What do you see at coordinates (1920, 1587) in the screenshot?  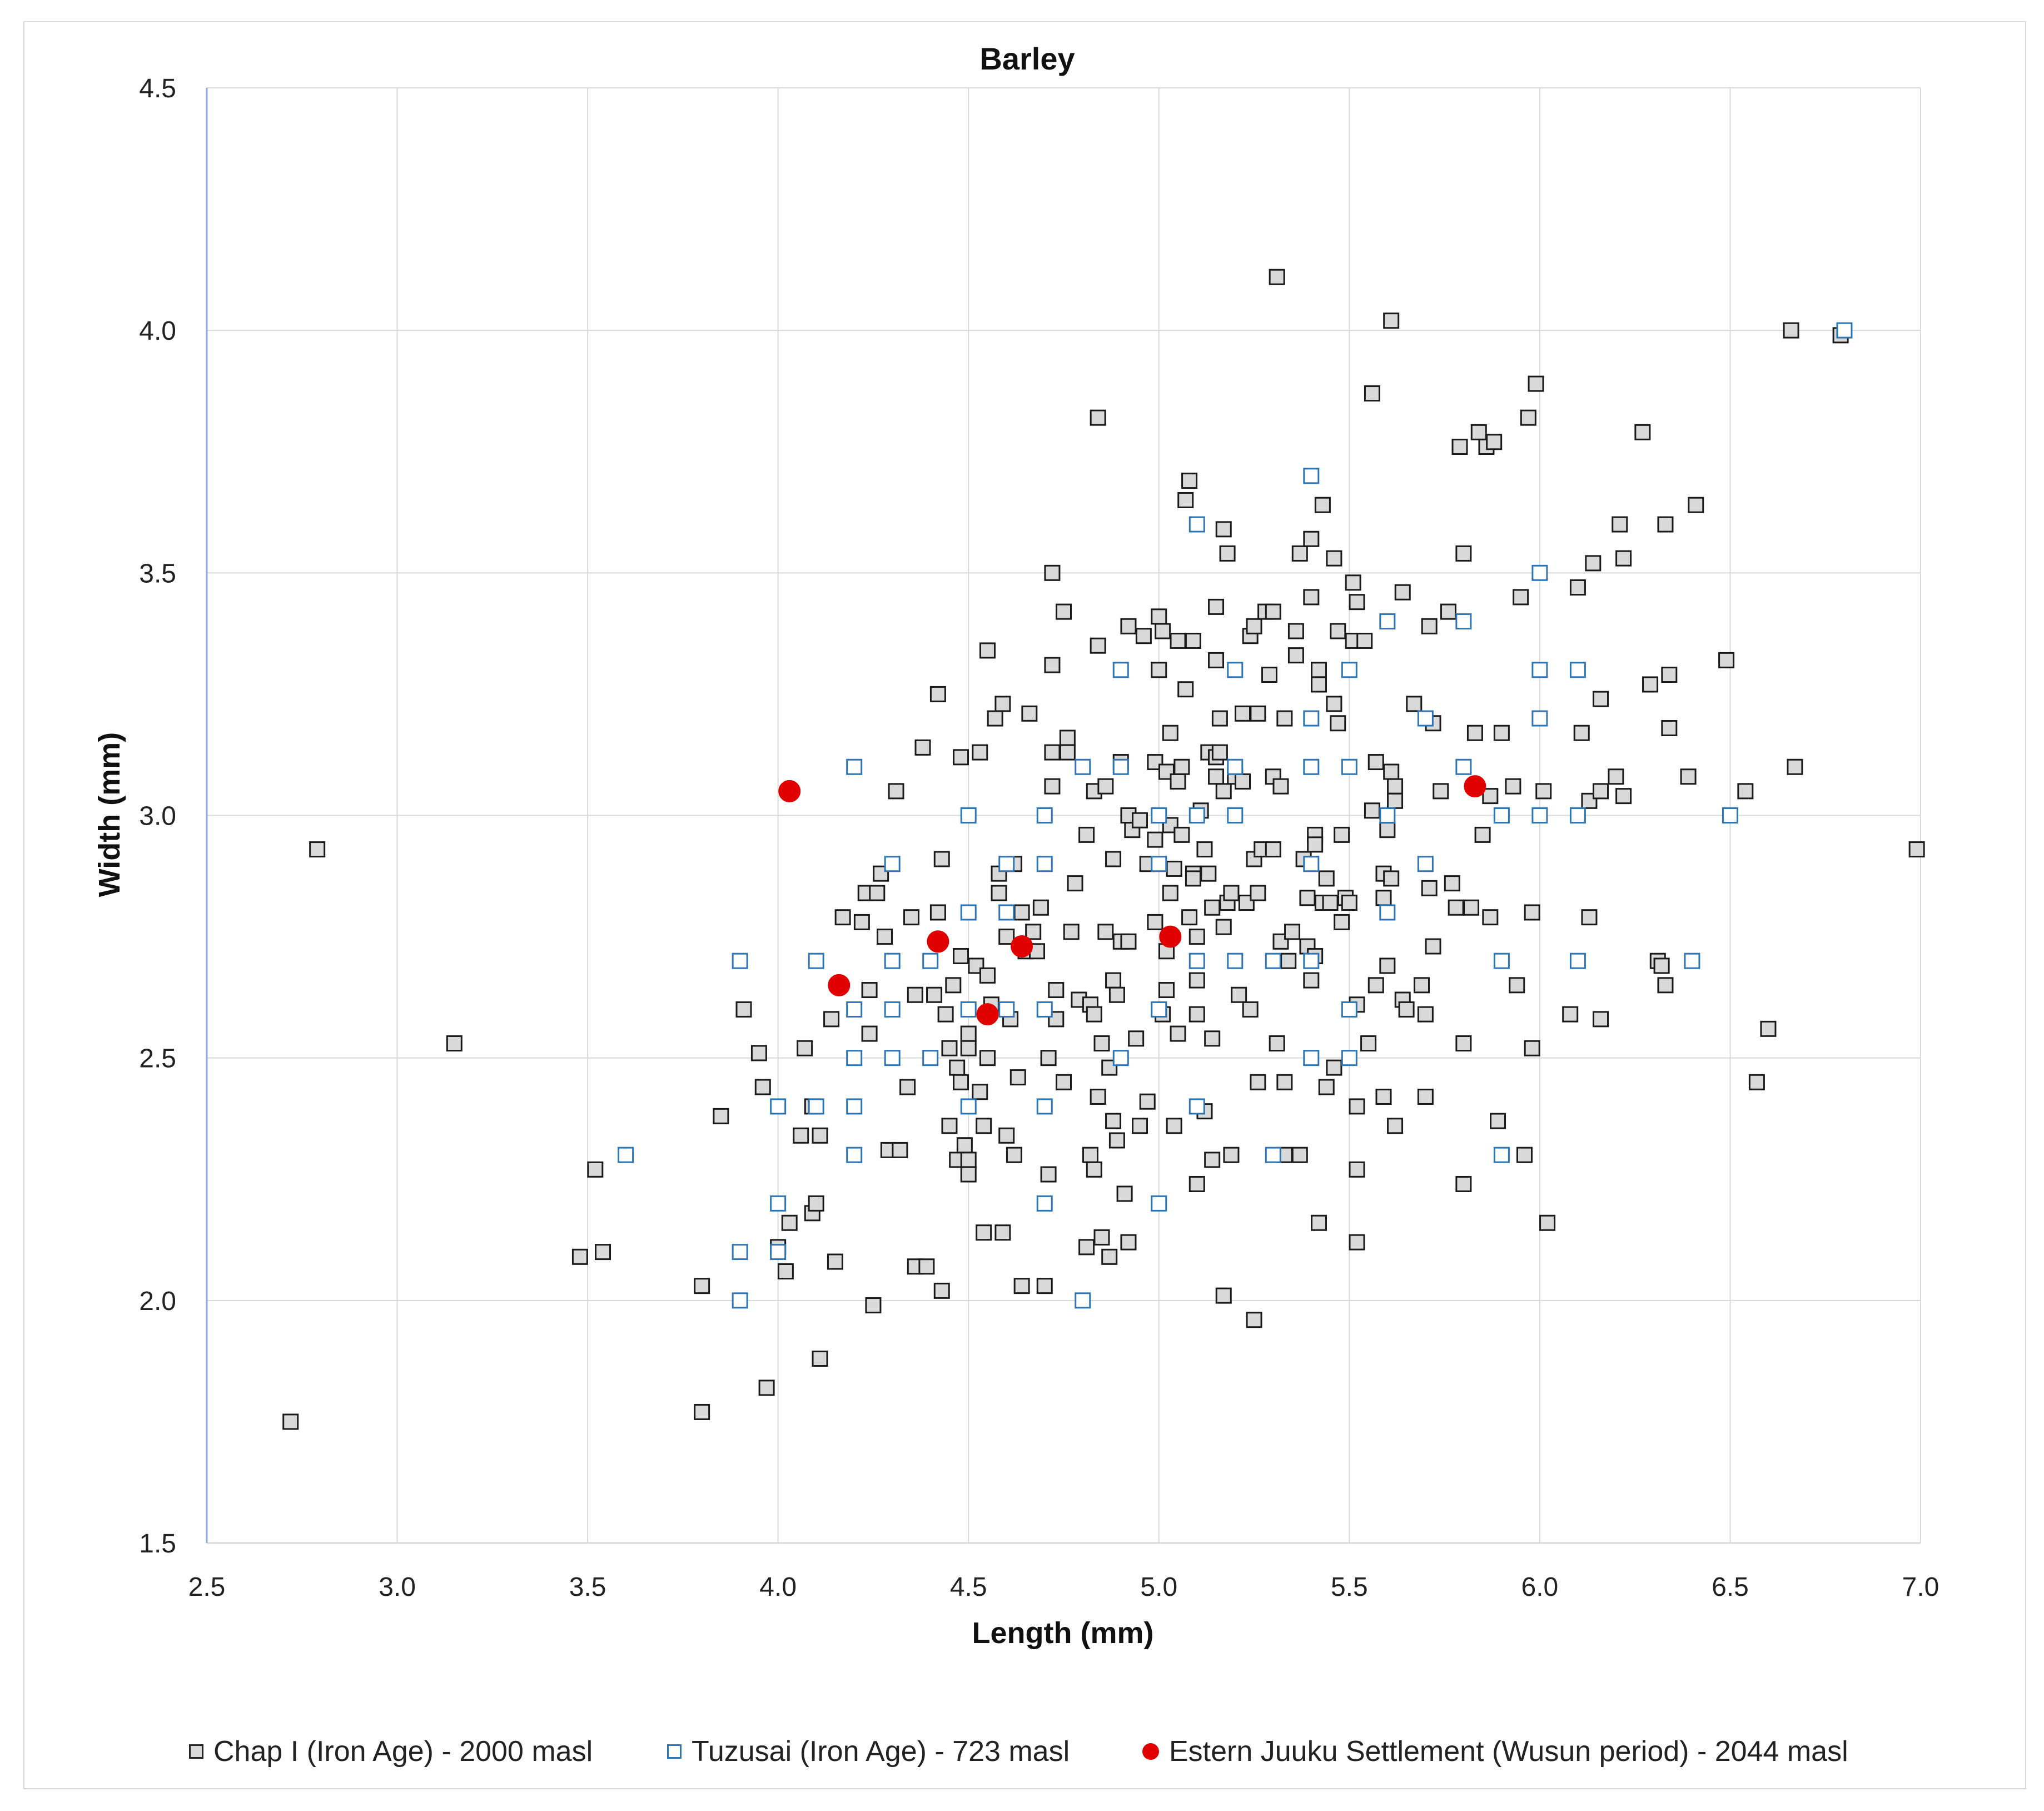 I see `x-tick-label: 7.0` at bounding box center [1920, 1587].